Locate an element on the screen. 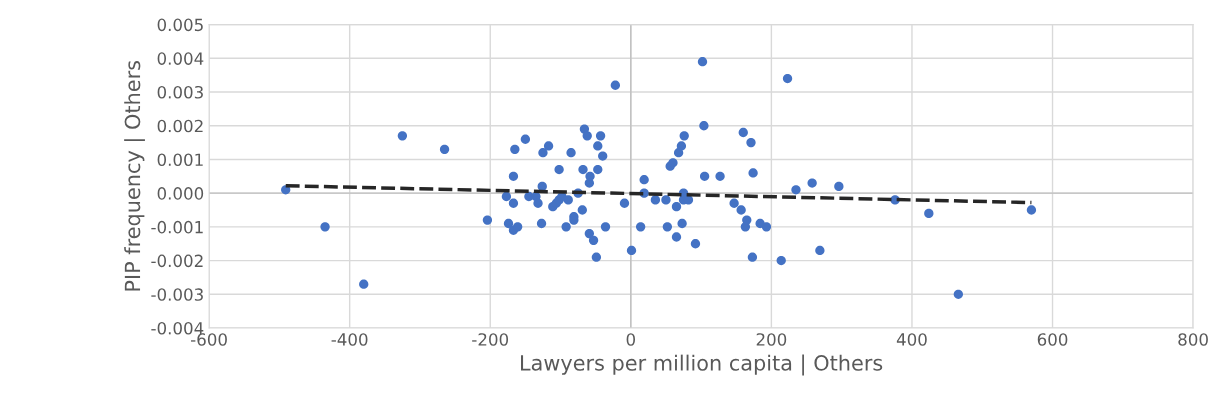 This screenshot has width=1230, height=410. y-tick-label: -0.003 is located at coordinates (177, 294).